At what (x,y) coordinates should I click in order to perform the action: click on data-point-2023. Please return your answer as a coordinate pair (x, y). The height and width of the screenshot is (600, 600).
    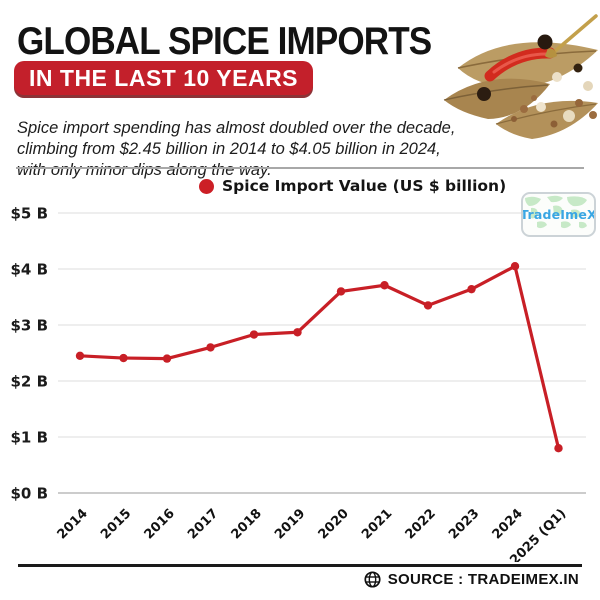
    Looking at the image, I should click on (471, 289).